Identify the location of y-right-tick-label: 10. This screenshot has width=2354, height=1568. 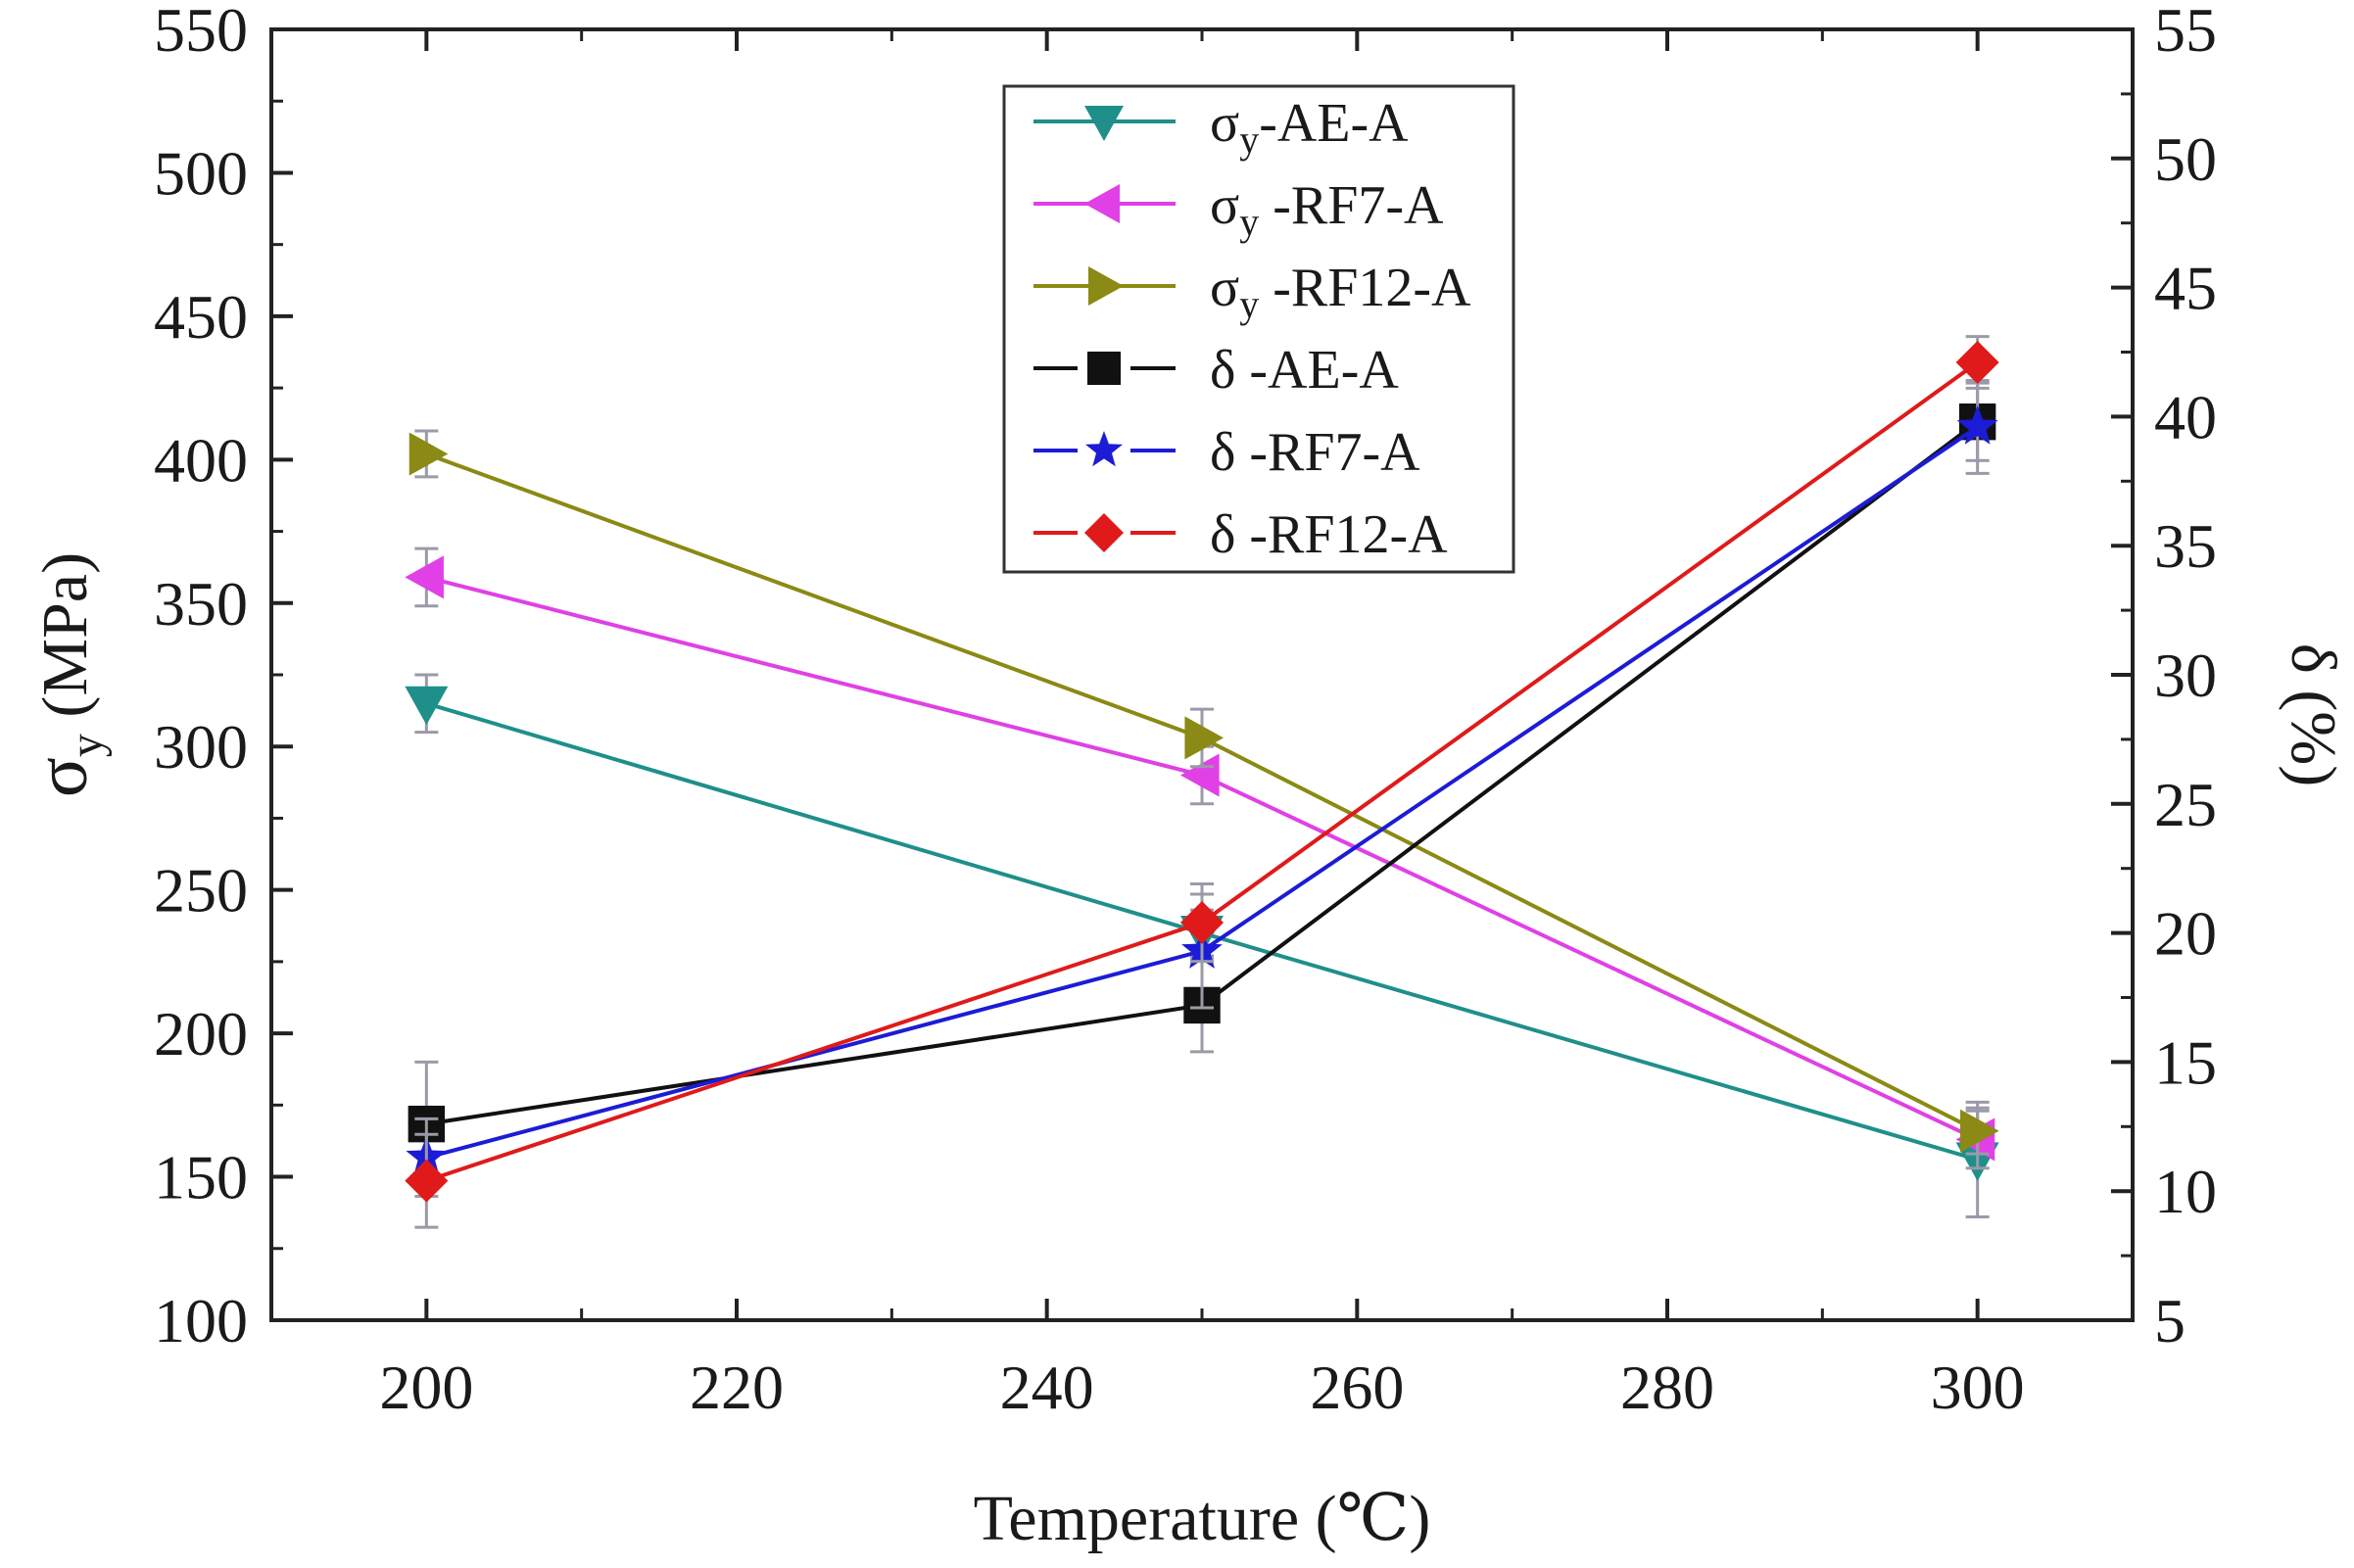
(2185, 1191).